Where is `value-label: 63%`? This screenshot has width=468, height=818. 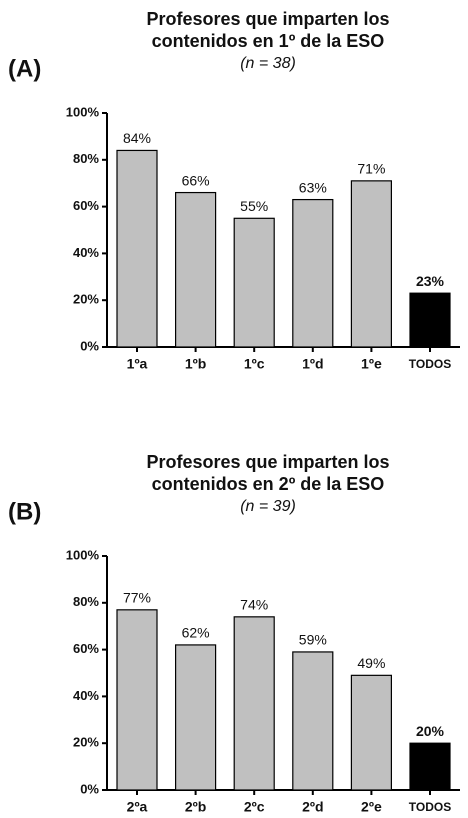
value-label: 63% is located at coordinates (313, 187).